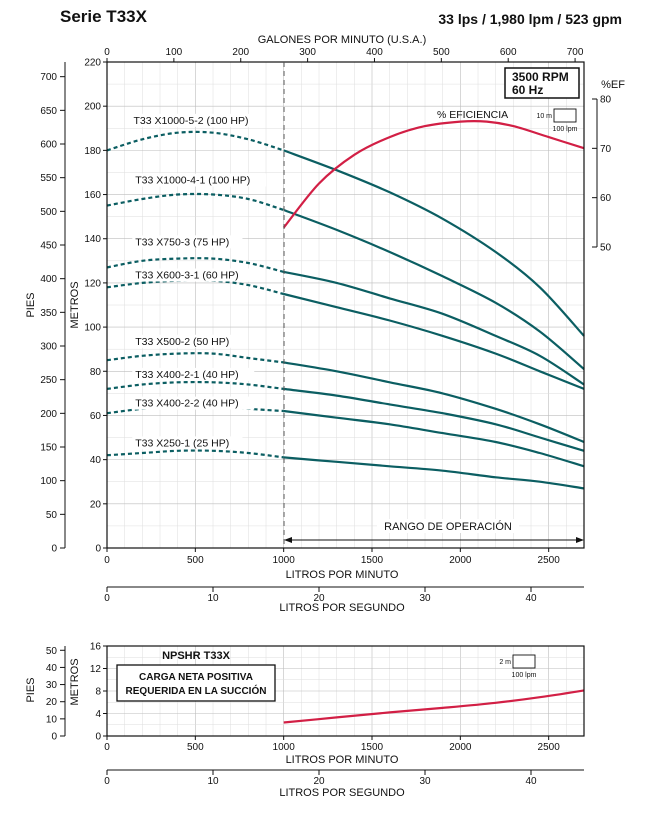  I want to click on efficiency-tick-label: 60, so click(606, 198).